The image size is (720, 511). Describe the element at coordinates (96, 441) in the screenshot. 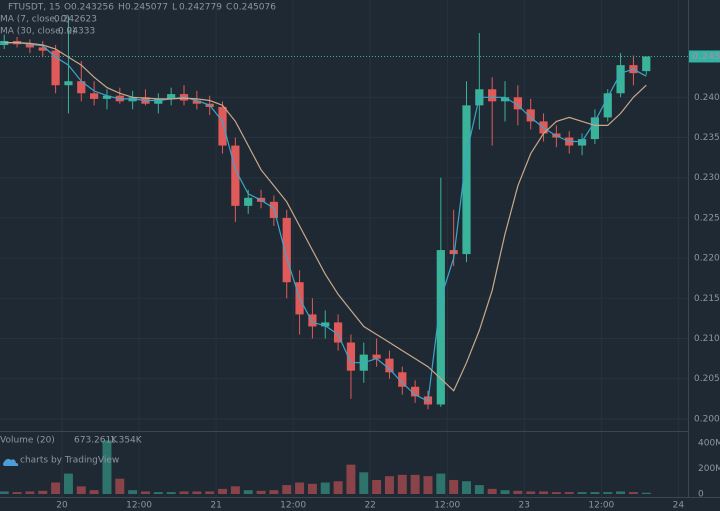

I see `volume-value: 673.261K` at that location.